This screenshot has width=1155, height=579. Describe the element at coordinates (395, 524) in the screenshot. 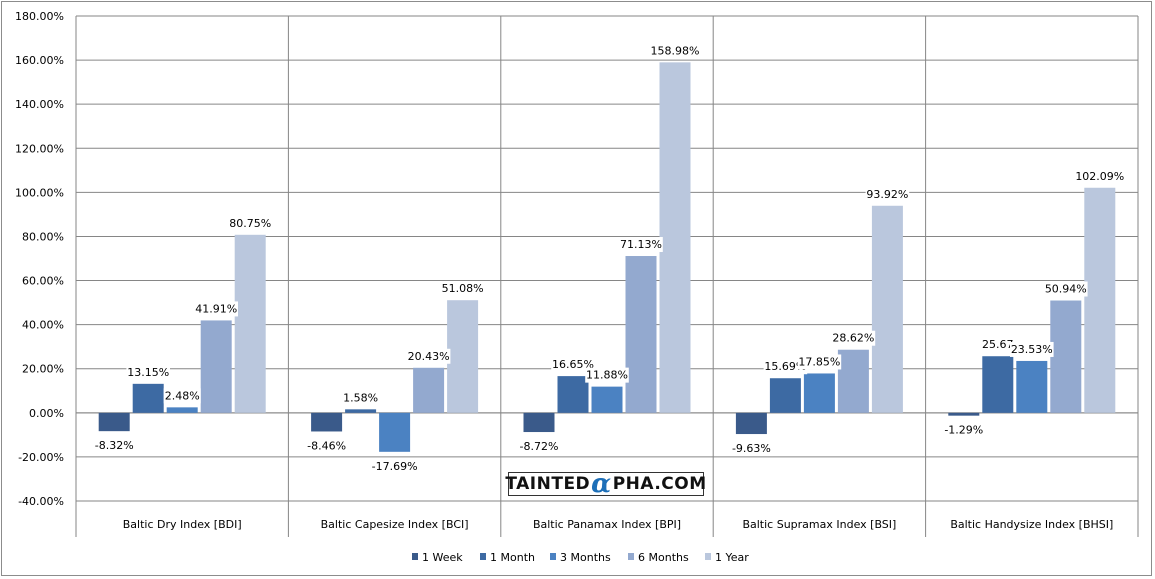

I see `x-category-label: Baltic Capesize Index [BCI]` at that location.